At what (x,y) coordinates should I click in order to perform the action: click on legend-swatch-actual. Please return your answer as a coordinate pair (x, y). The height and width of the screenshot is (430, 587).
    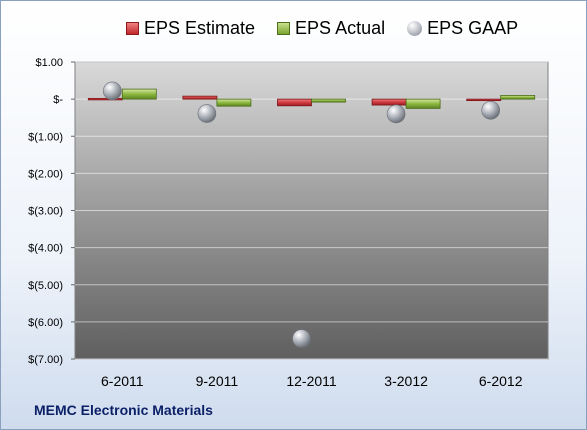
    Looking at the image, I should click on (284, 28).